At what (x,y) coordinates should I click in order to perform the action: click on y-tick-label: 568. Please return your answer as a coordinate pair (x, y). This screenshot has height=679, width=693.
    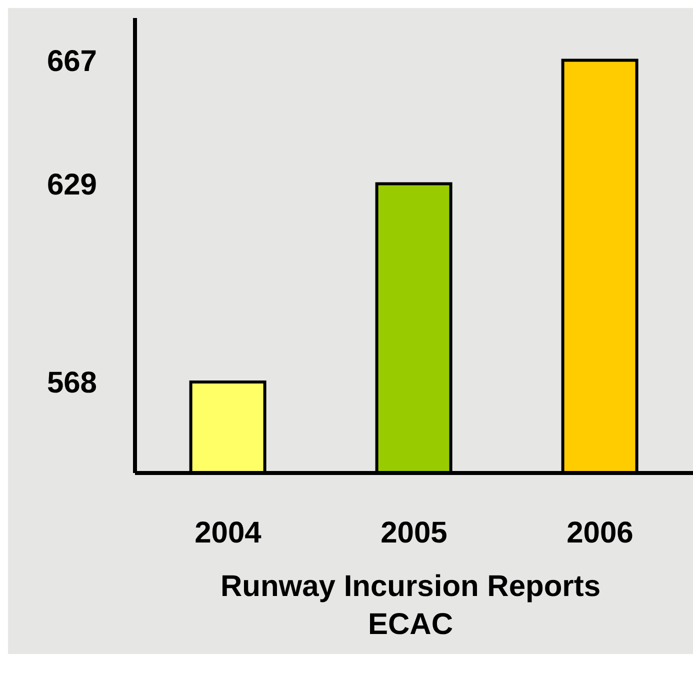
    Looking at the image, I should click on (71, 383).